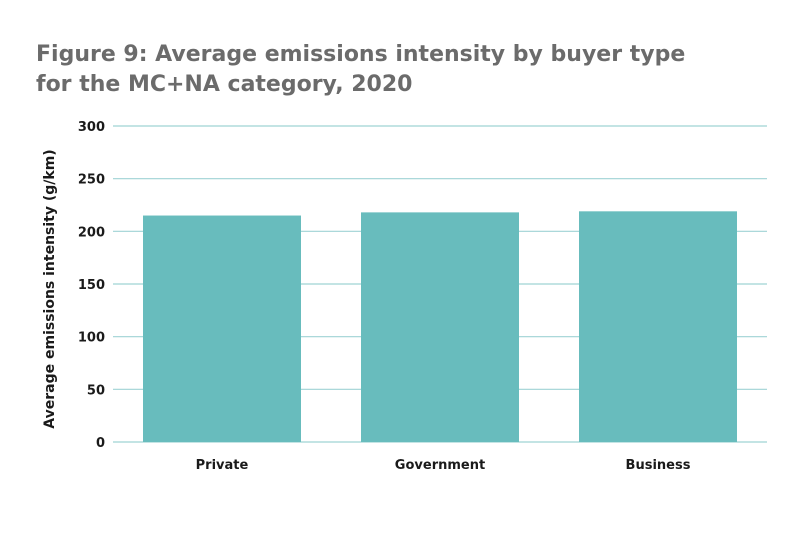  I want to click on y-tick-labels: 0 50 100 150 200 250 300, so click(91, 285).